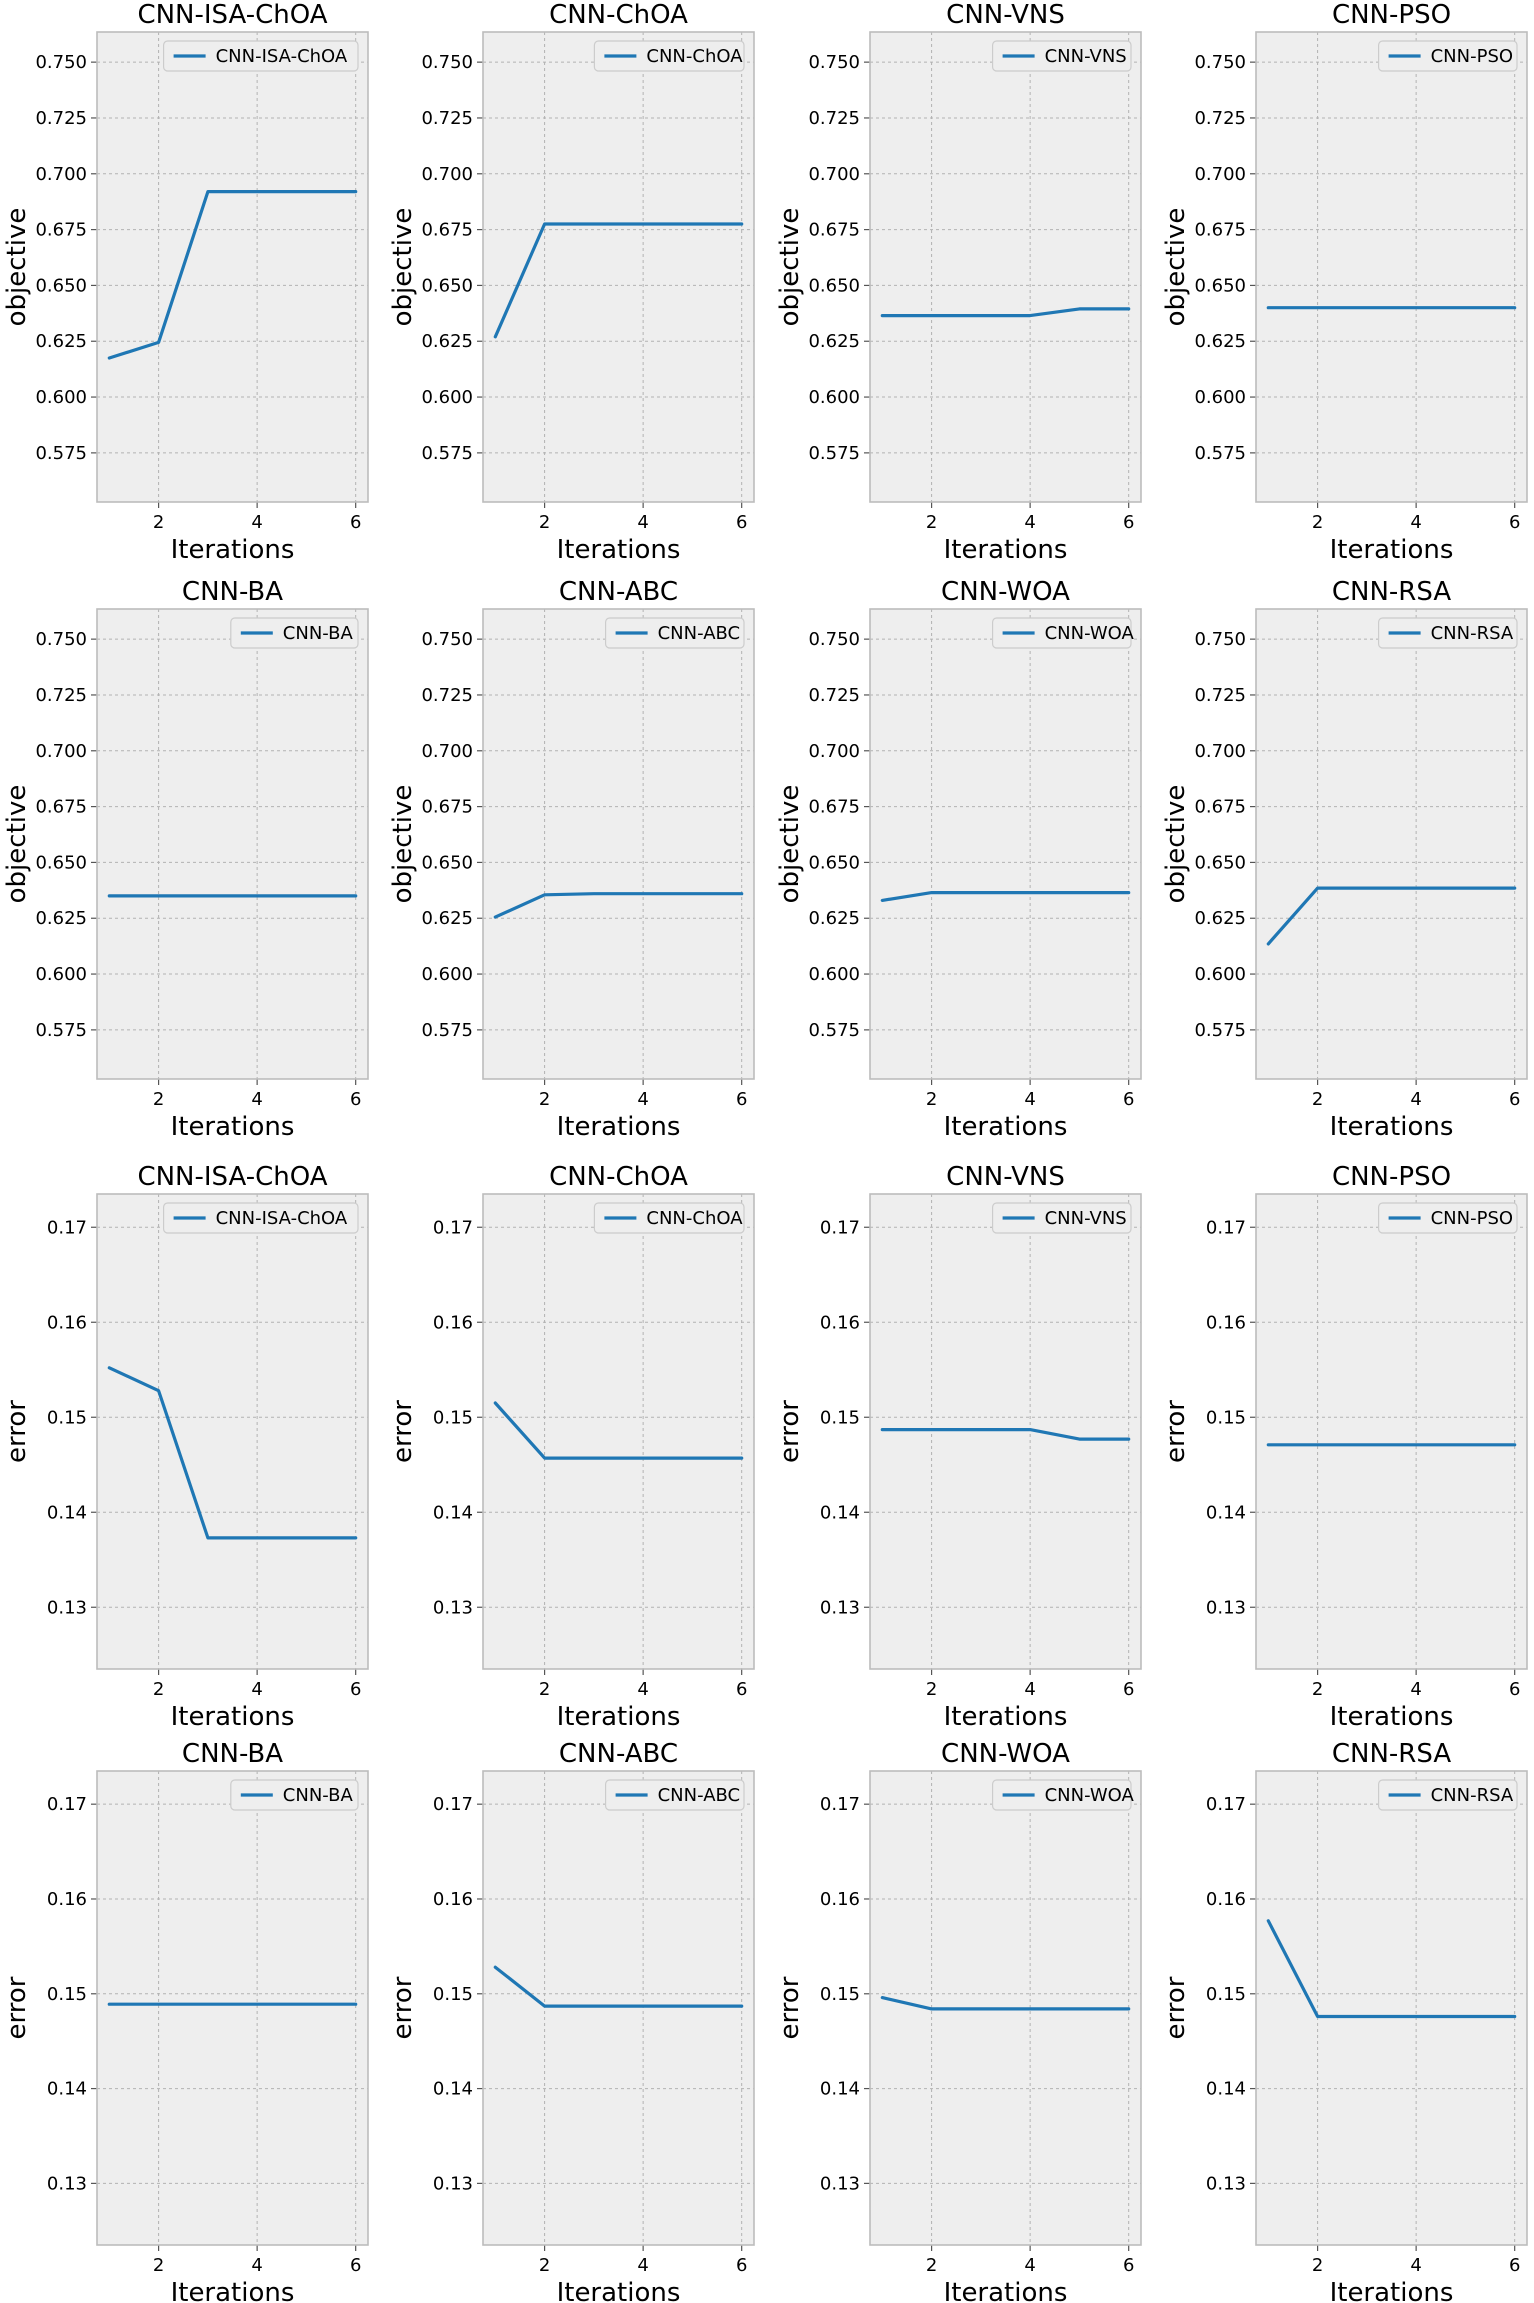 This screenshot has width=1534, height=2303. Describe the element at coordinates (1005, 1177) in the screenshot. I see `chart-title: CNN-VNS` at that location.